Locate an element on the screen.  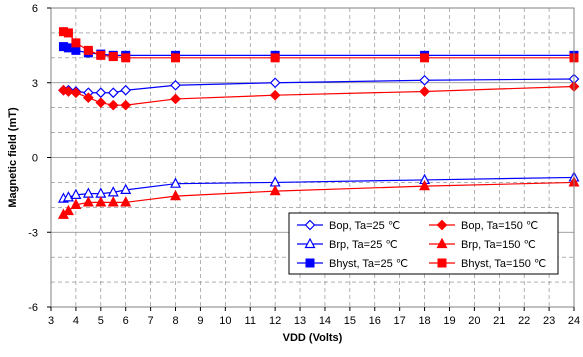
x-tick-label: 22 is located at coordinates (524, 321).